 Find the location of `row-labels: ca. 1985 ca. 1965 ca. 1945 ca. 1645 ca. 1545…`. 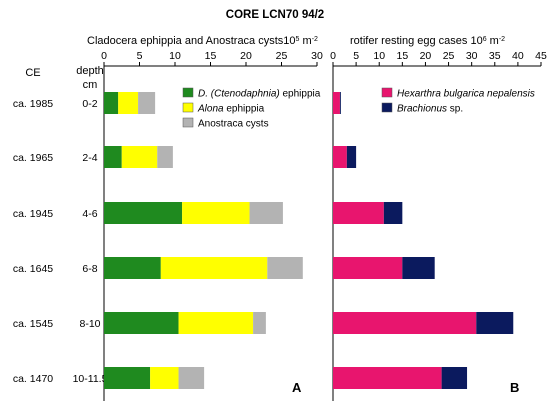

row-labels: ca. 1985 ca. 1965 ca. 1945 ca. 1645 ca. 1545… is located at coordinates (60, 241).